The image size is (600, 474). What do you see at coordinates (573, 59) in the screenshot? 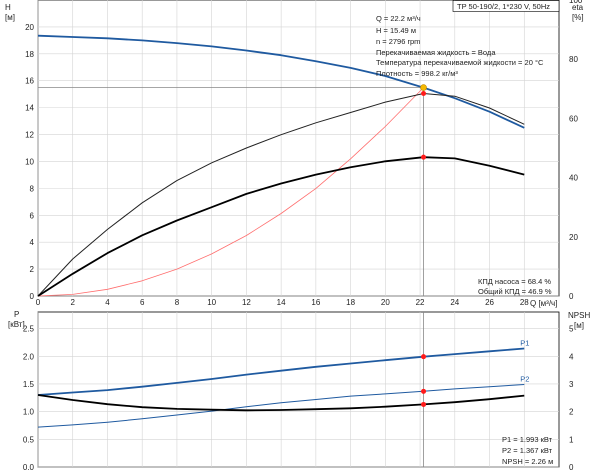
I see `eta-tick-label: 80` at bounding box center [573, 59].